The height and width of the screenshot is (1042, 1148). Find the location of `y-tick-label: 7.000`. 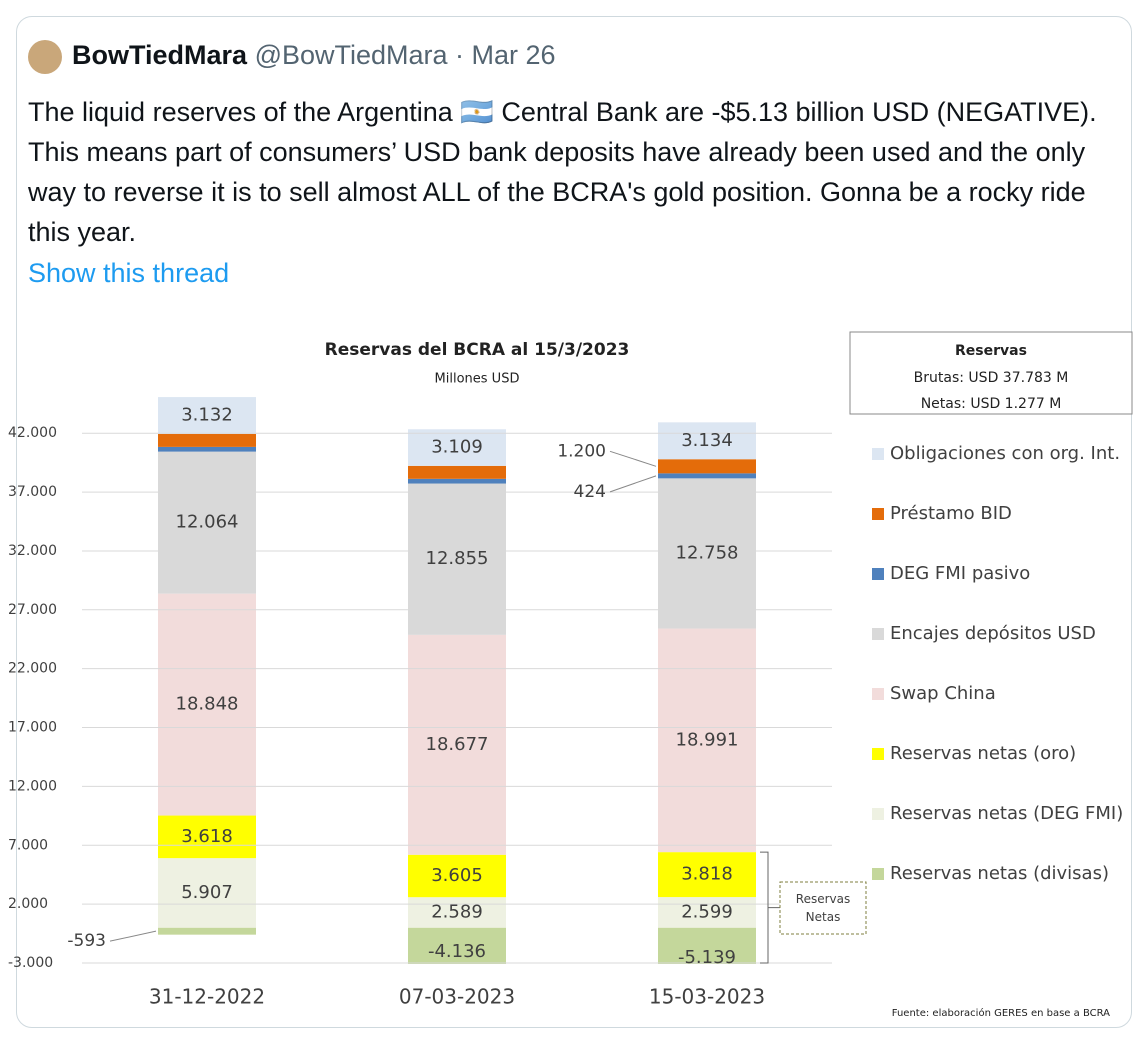

y-tick-label: 7.000 is located at coordinates (28, 845).